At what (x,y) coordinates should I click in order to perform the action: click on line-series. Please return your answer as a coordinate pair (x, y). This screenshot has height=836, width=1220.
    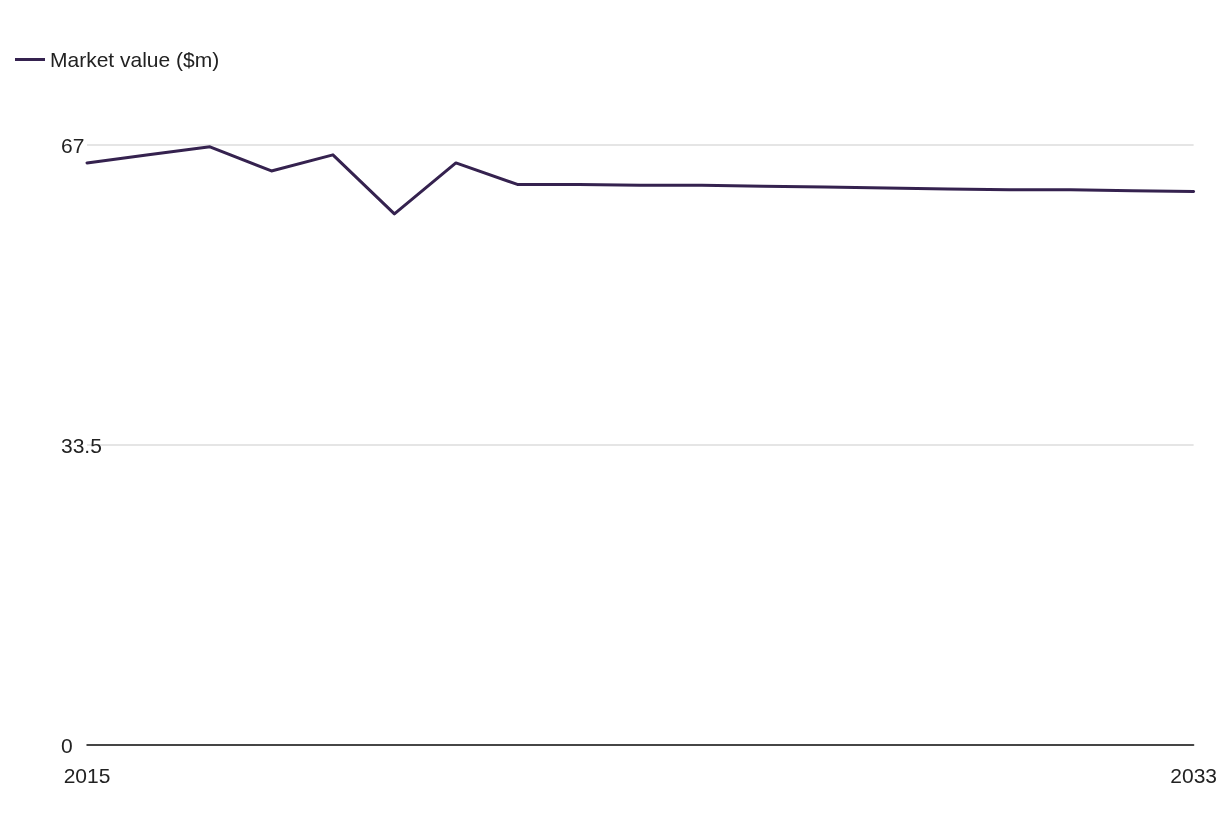
    Looking at the image, I should click on (640, 180).